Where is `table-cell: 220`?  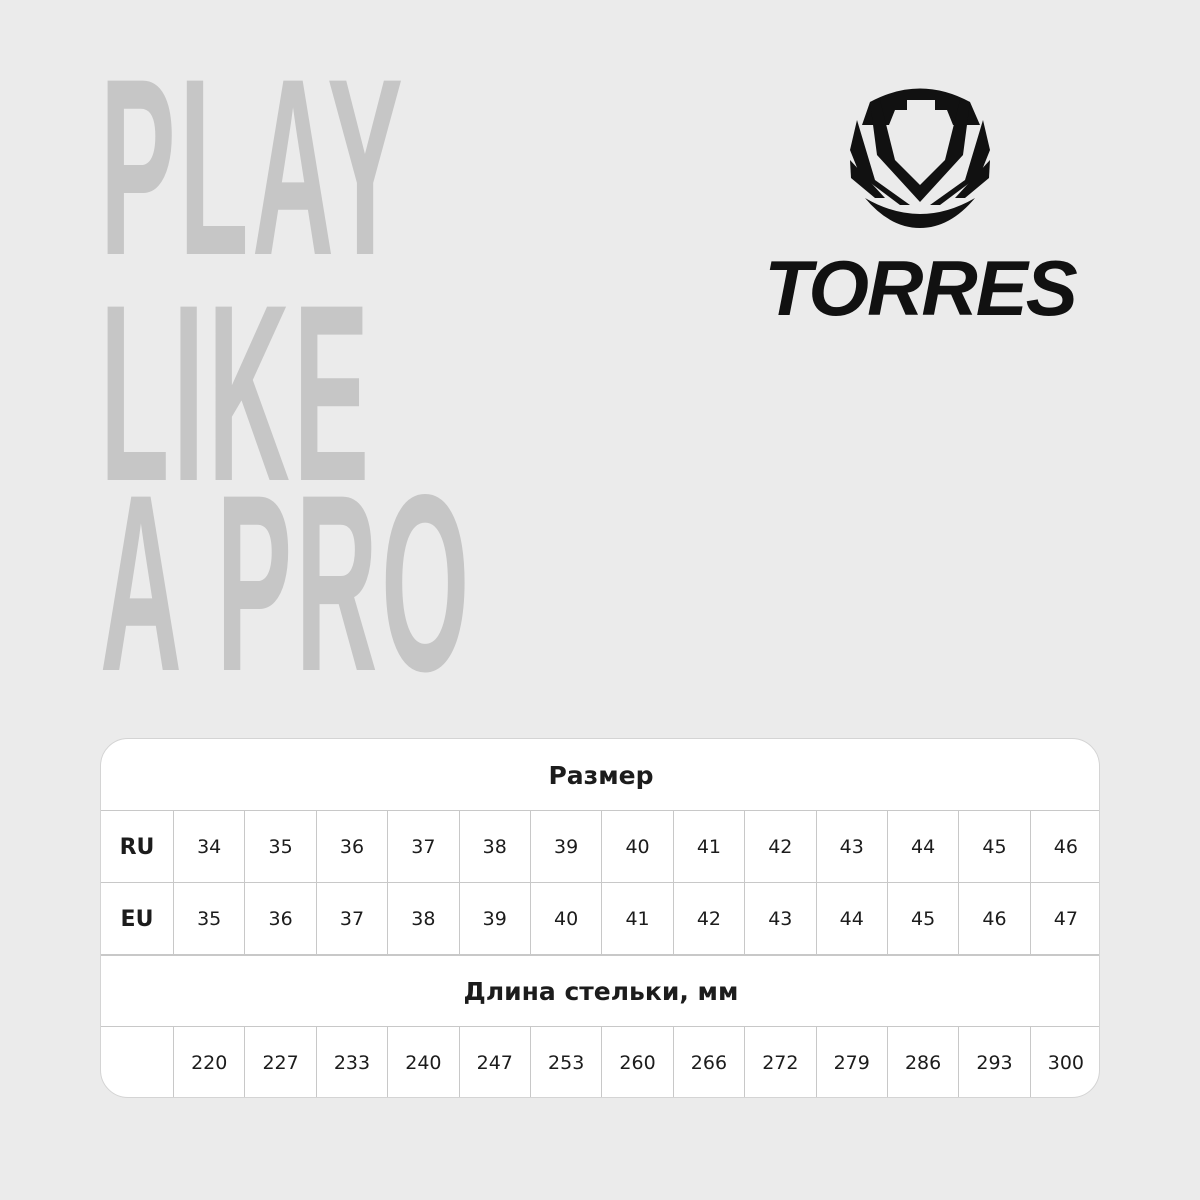
table-cell: 220 is located at coordinates (208, 1062).